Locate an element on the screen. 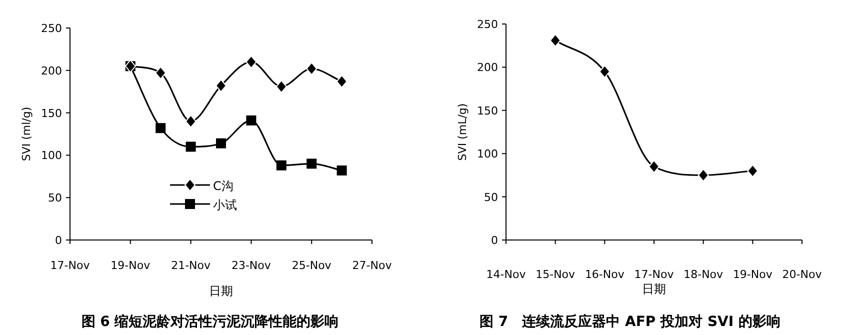 The height and width of the screenshot is (335, 842). x-tick-label: 27-Nov is located at coordinates (372, 265).